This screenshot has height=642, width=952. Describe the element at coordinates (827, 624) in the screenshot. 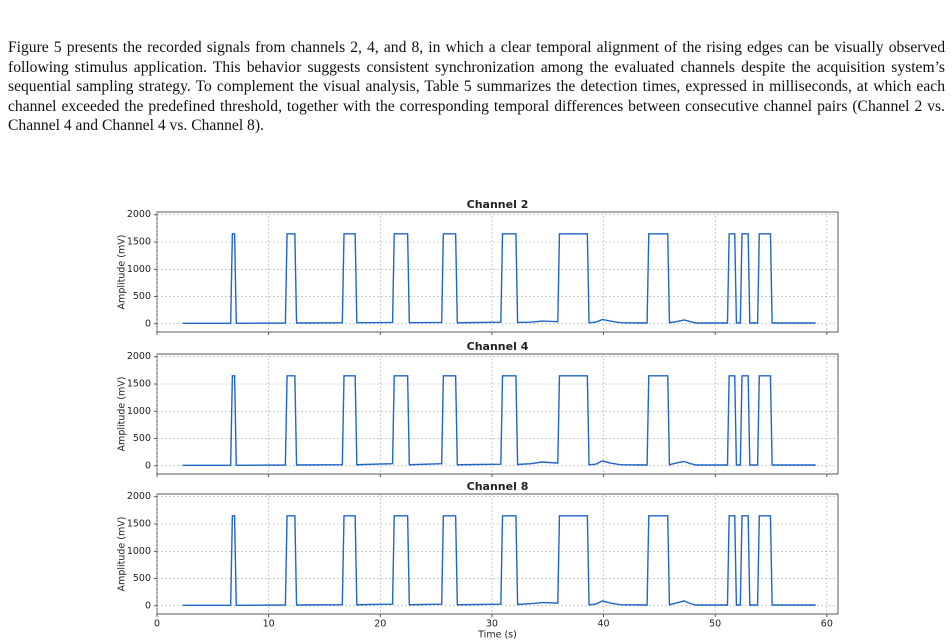

I see `x-tick-label: 60` at that location.